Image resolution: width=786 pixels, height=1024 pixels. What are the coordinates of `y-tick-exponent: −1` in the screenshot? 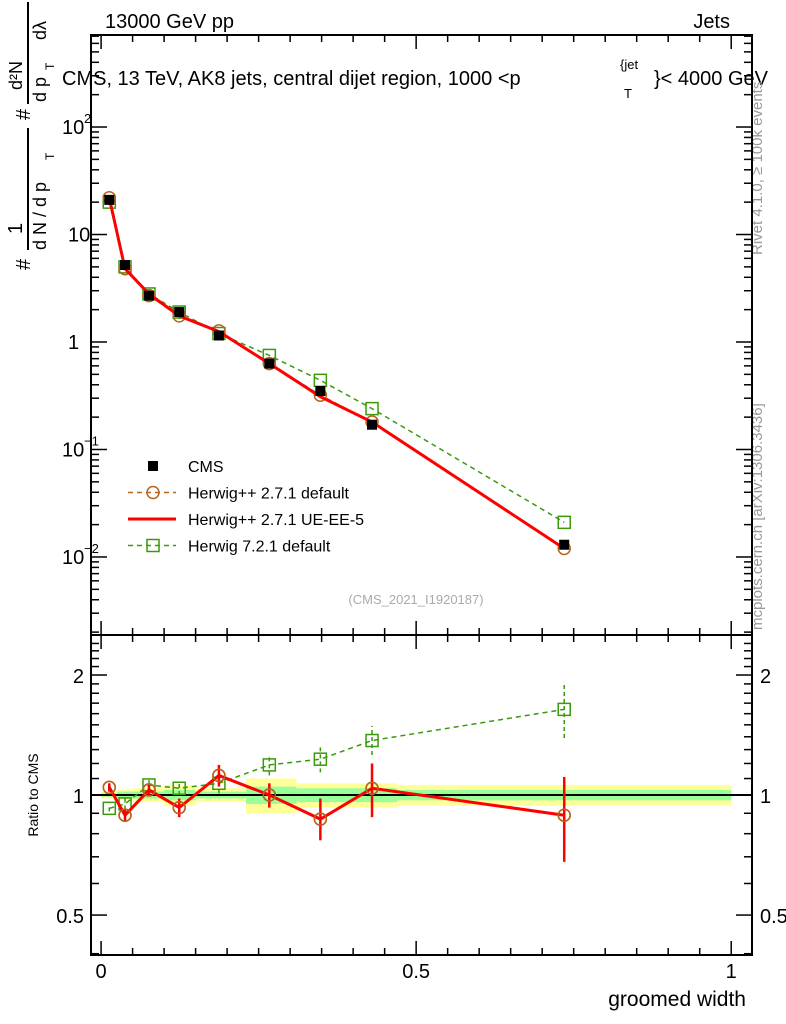 It's located at (91, 440).